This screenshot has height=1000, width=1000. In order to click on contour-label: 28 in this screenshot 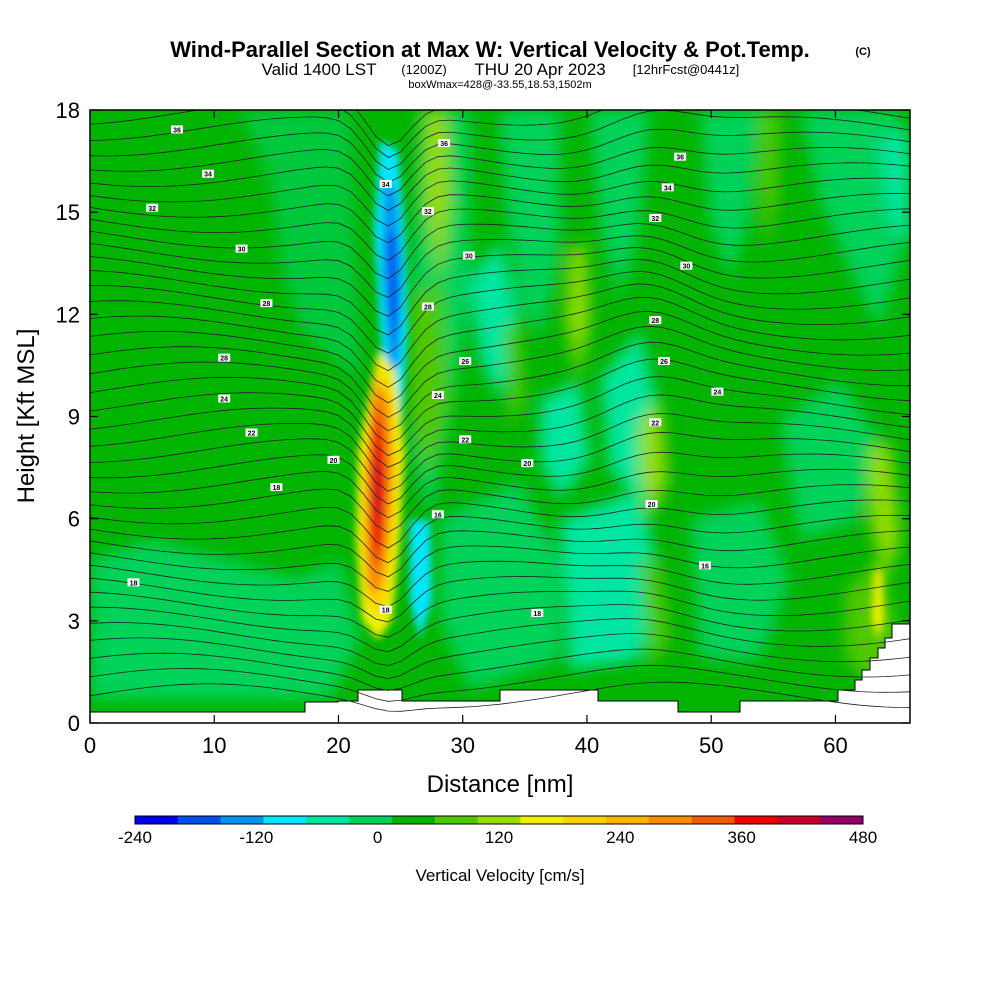, I will do `click(428, 308)`.